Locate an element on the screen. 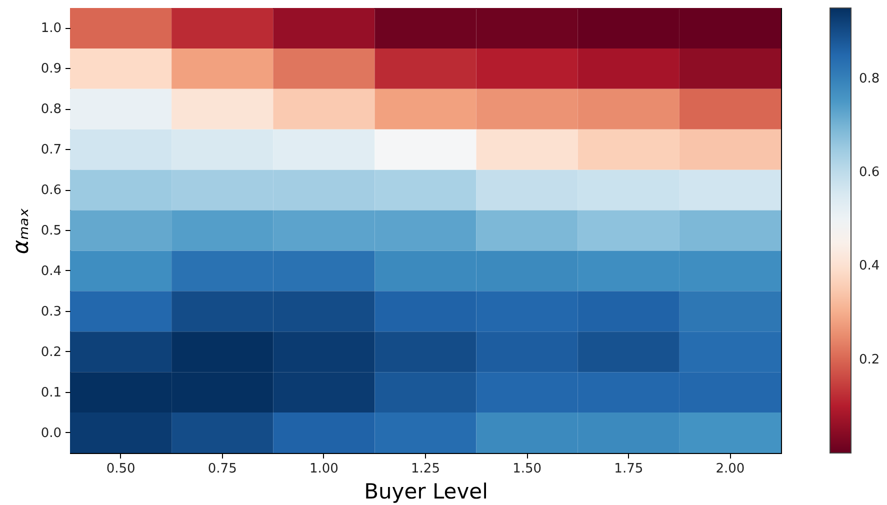  color-bar-label: 0.6 is located at coordinates (869, 172).